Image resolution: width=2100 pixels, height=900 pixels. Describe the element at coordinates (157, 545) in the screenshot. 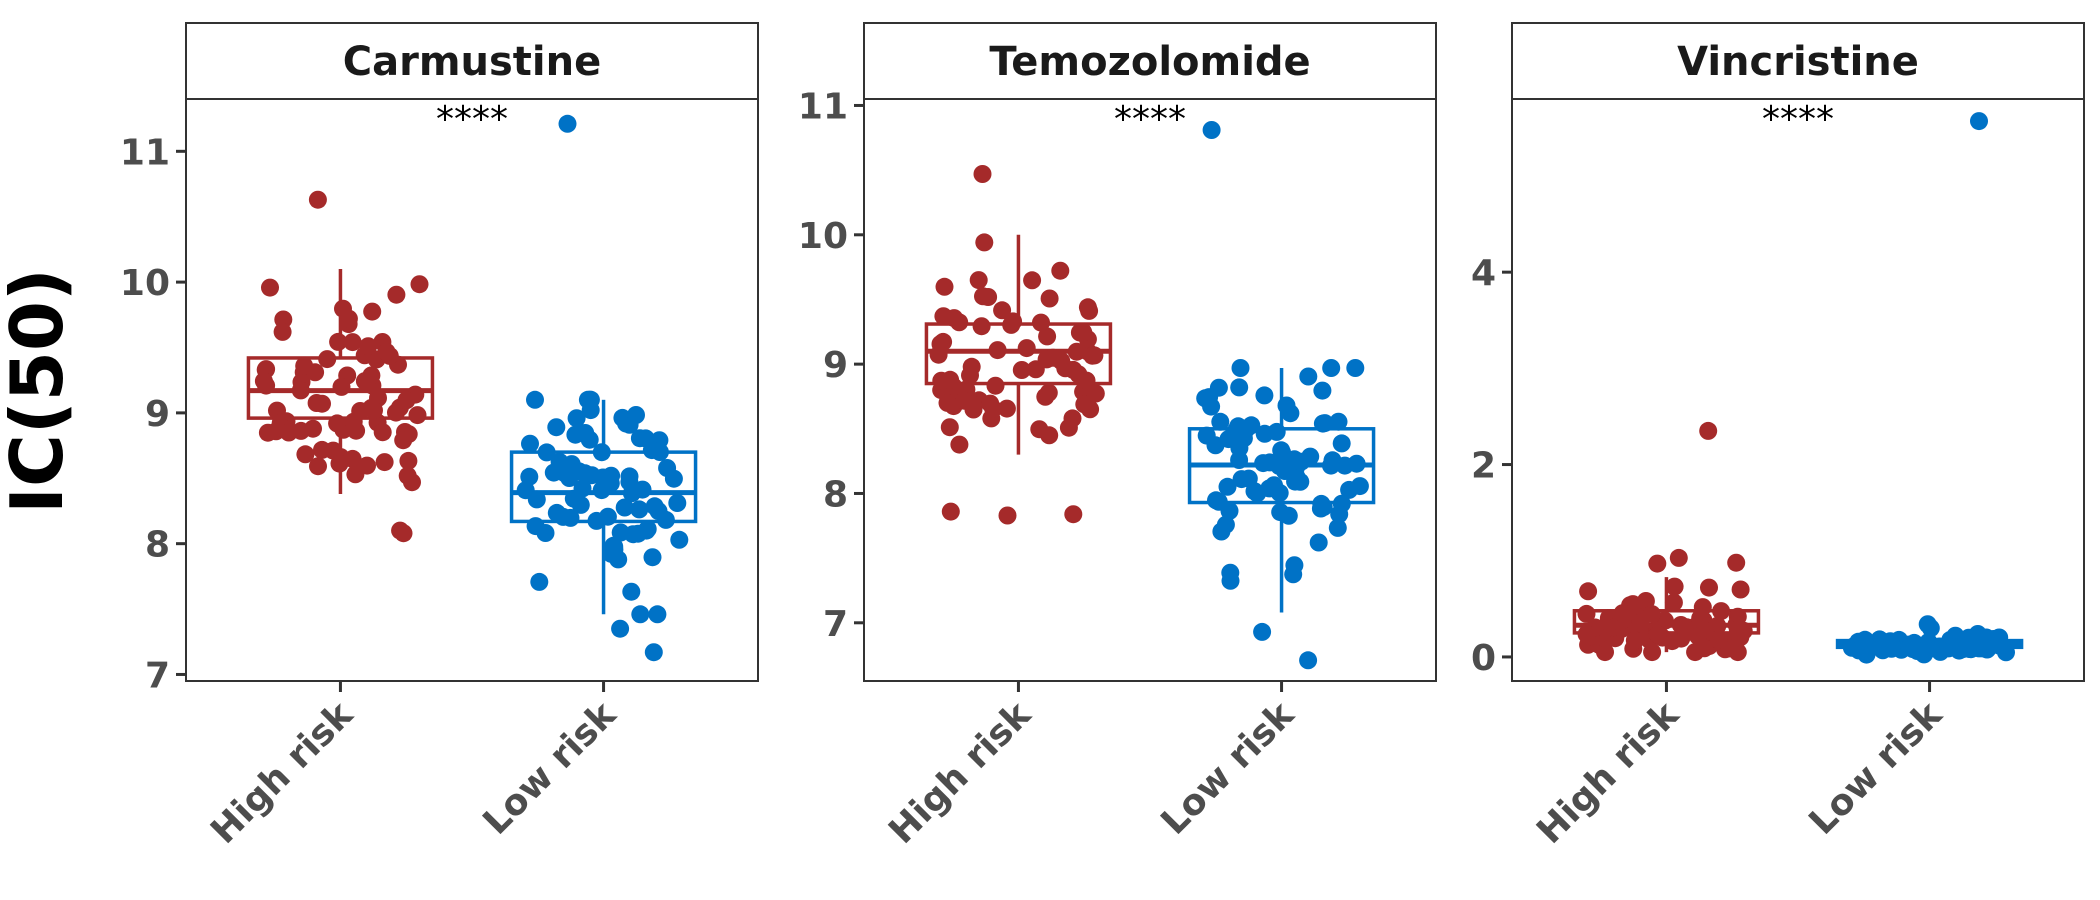

I see `y-tick-label: 8` at that location.